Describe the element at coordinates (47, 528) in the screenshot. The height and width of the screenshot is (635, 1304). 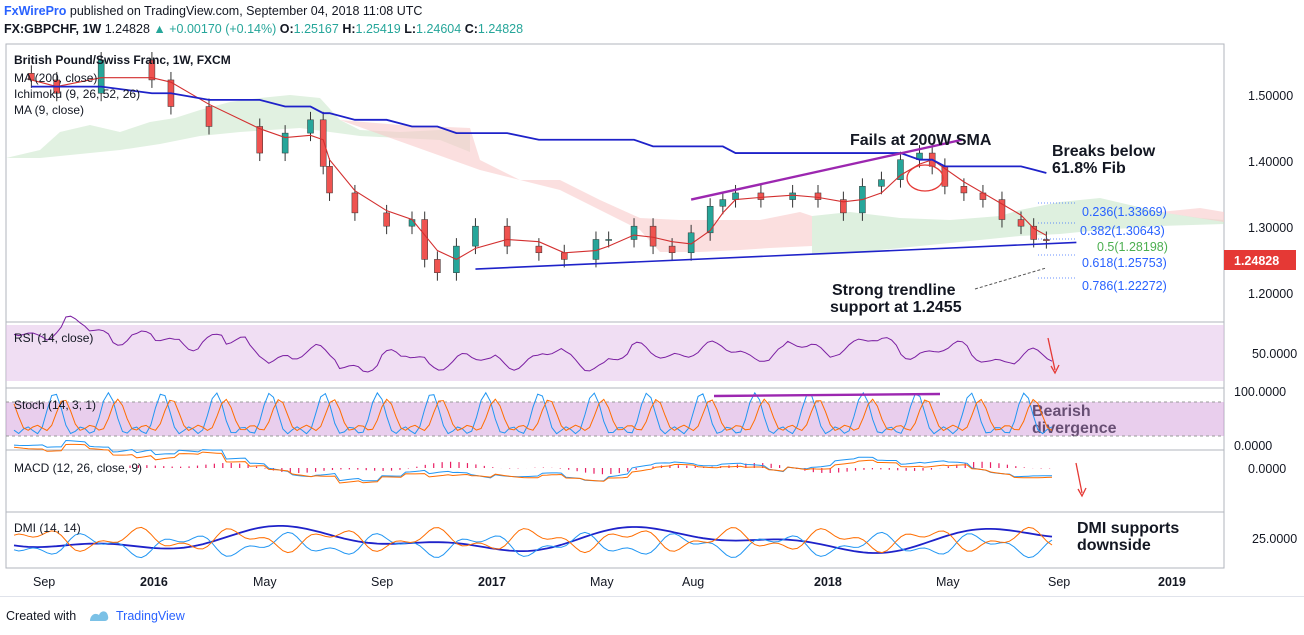
I see `dmi-label: DMI (14, 14)` at that location.